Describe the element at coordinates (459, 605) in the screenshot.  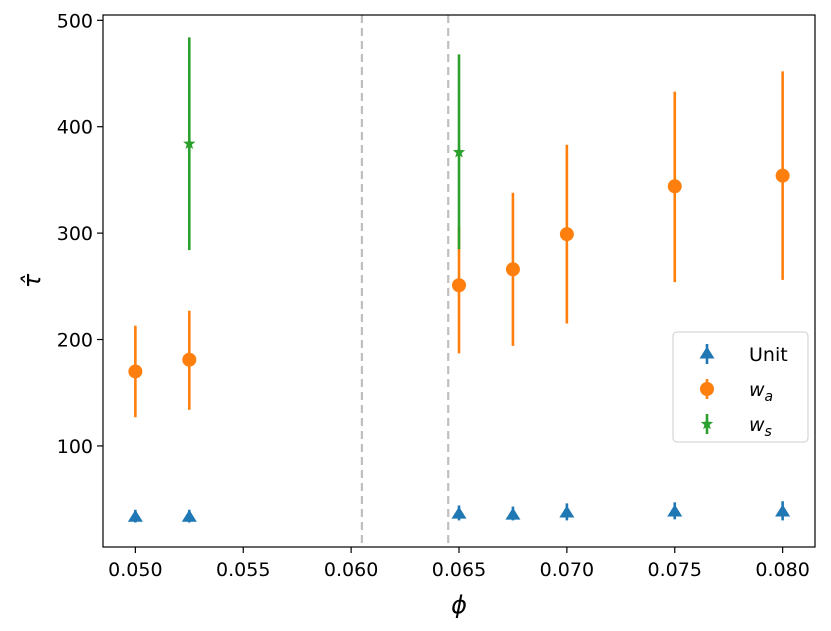
I see `x-axis-label: ϕ` at that location.